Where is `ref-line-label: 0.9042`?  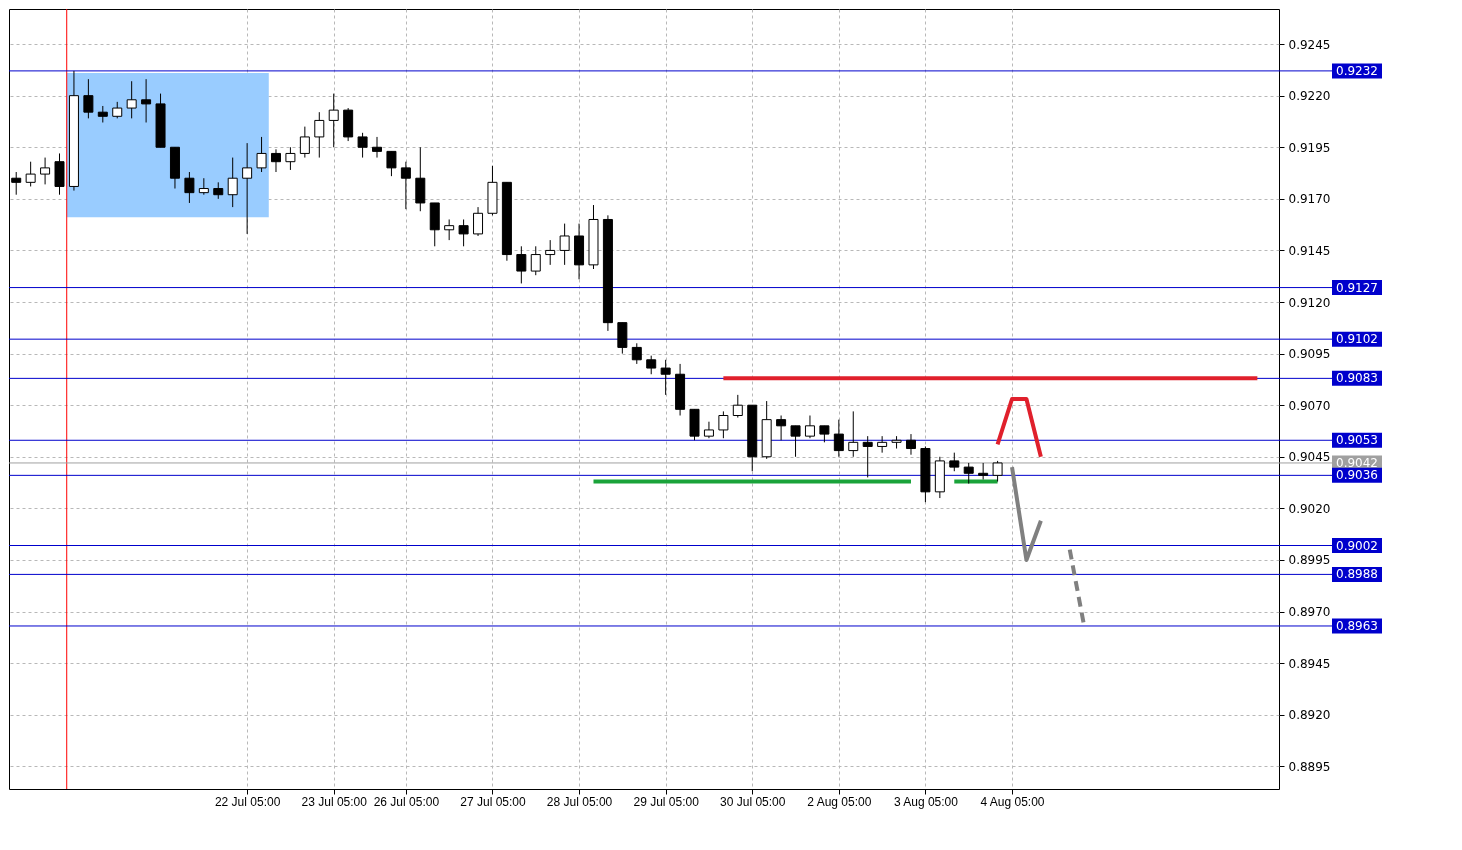
ref-line-label: 0.9042 is located at coordinates (1357, 462).